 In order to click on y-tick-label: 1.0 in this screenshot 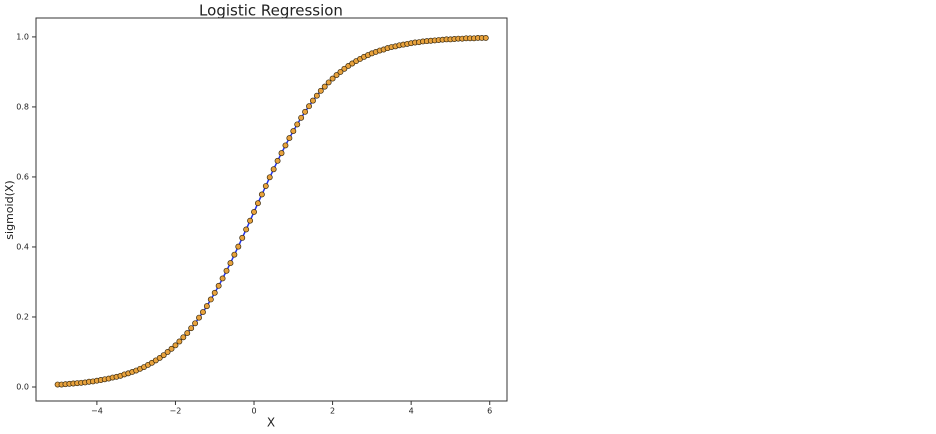, I will do `click(22, 36)`.